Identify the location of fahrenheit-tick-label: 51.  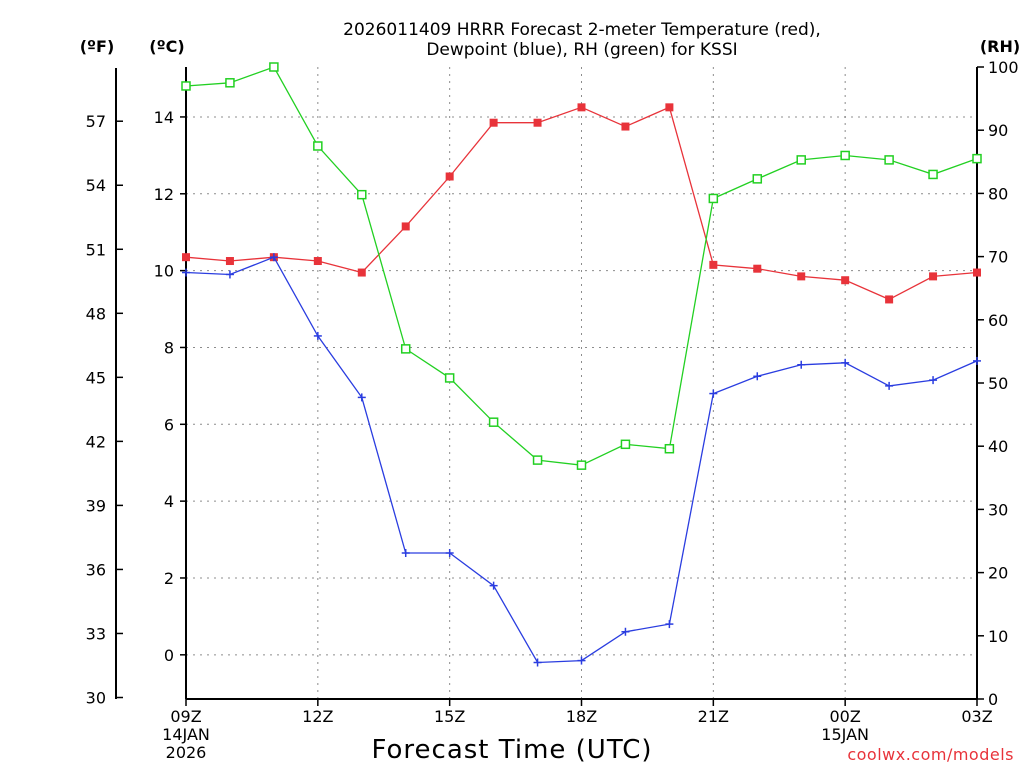
(96, 249).